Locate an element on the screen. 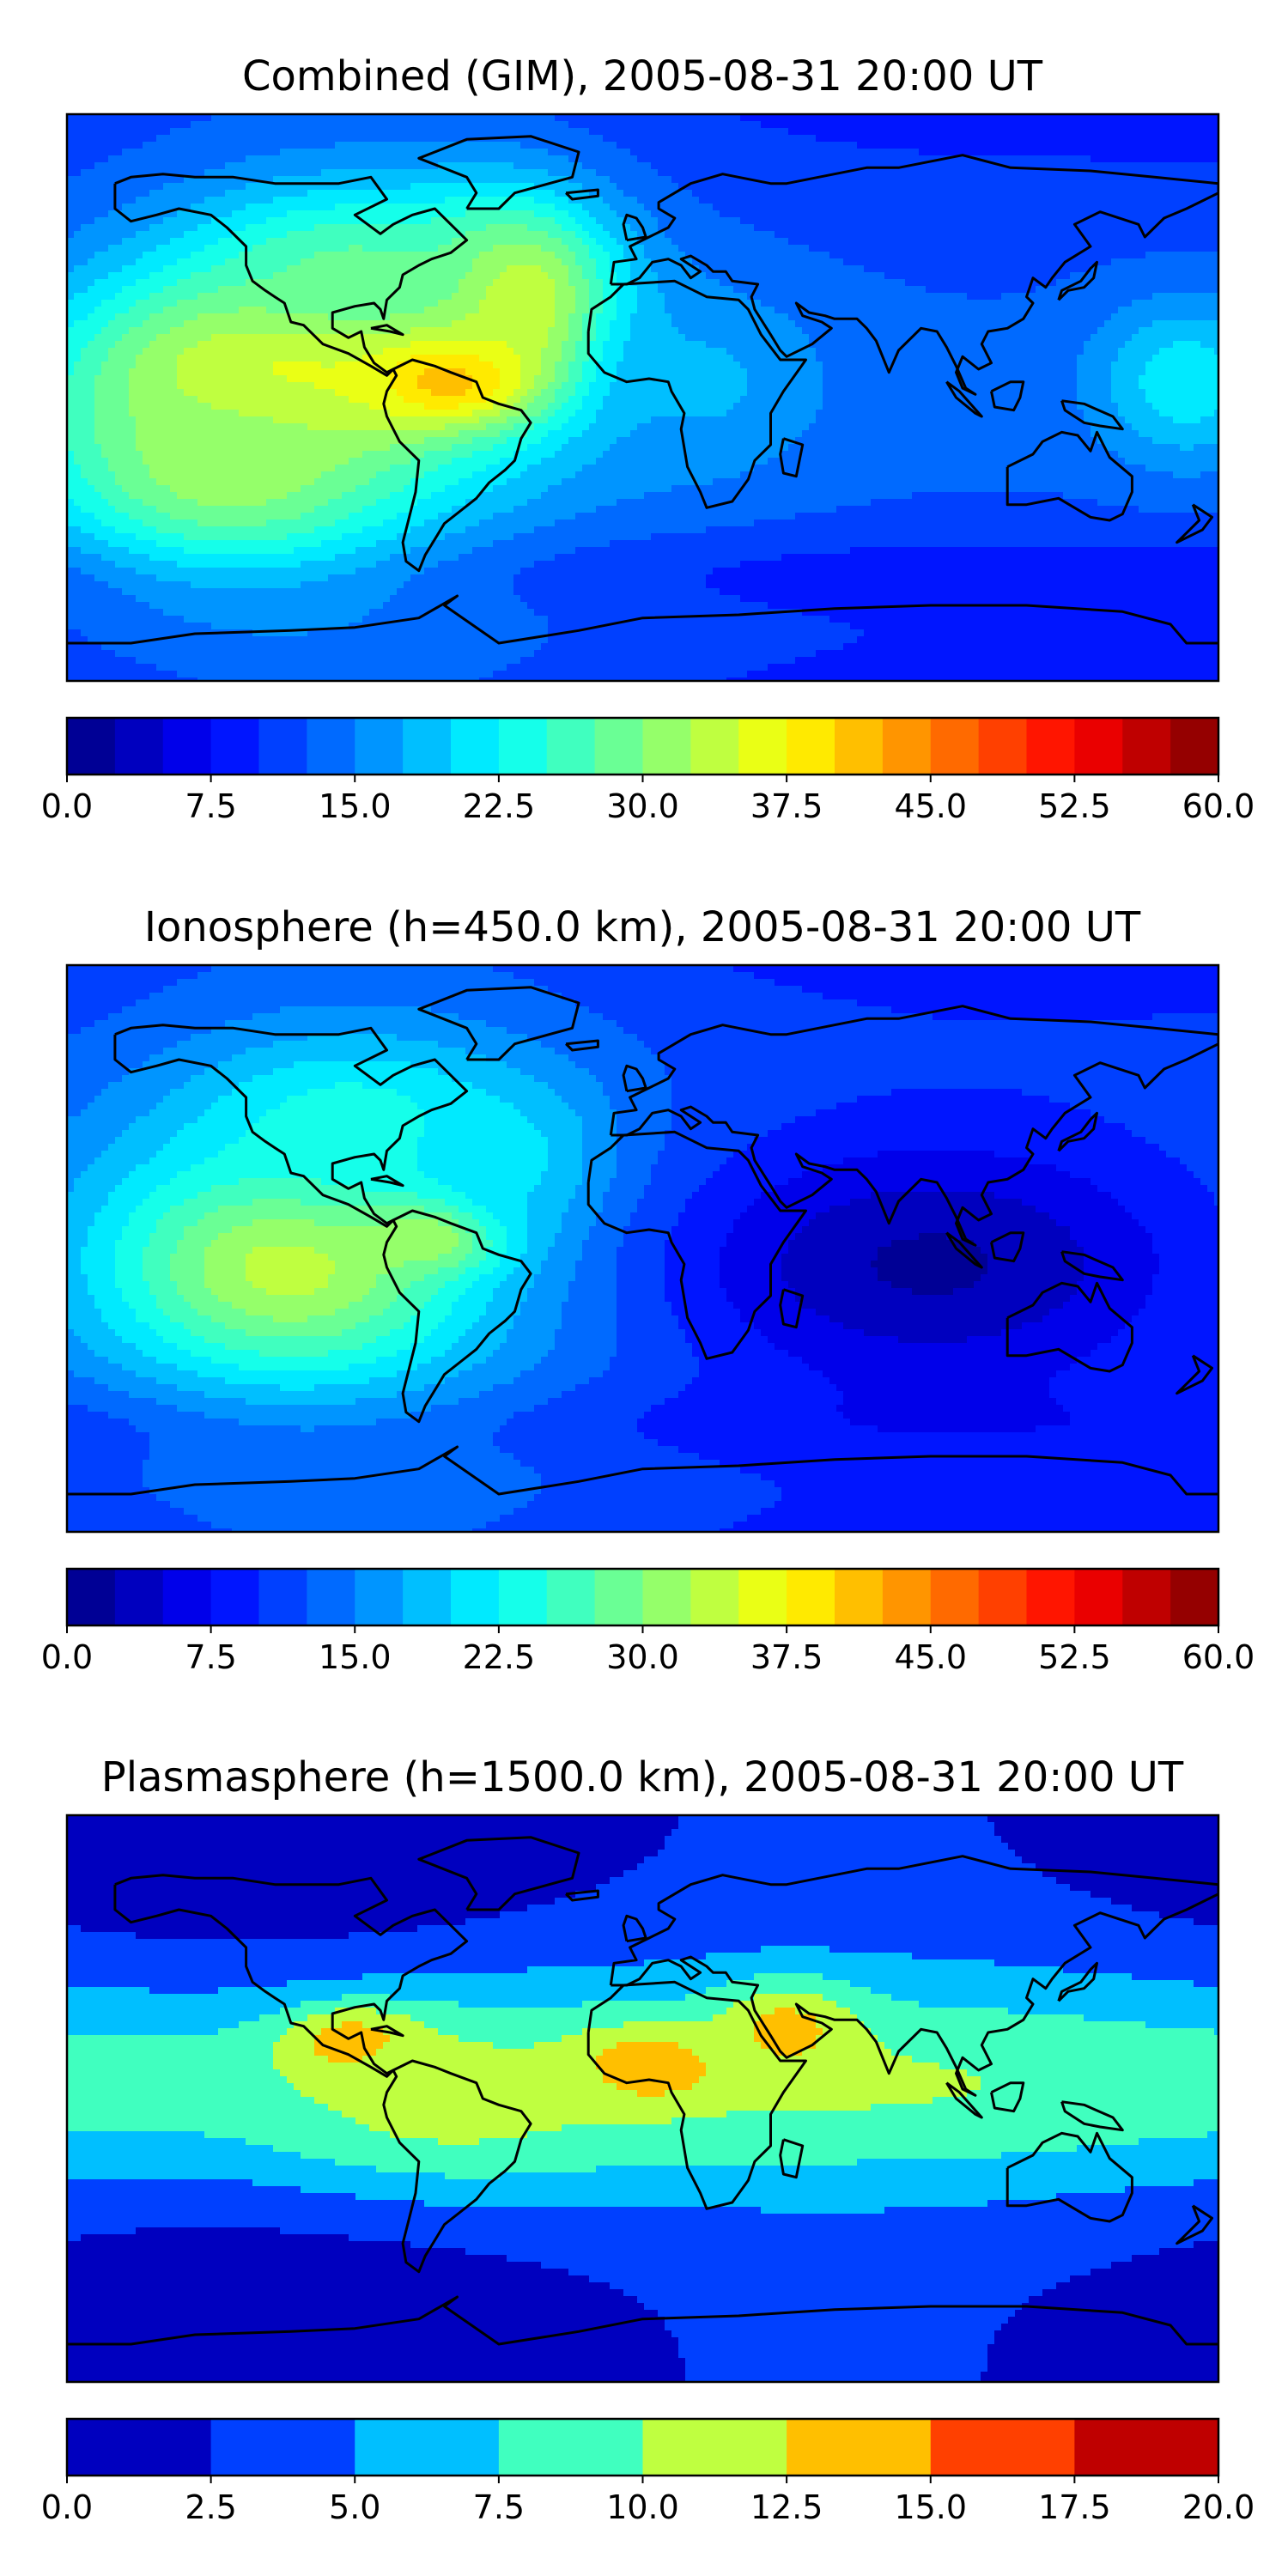 This screenshot has width=1288, height=2576. colorbar-ionosphere: 0.0 7.5 15.0 22.5 30.0 37.5 45.0 52.5 60.0 is located at coordinates (648, 1621).